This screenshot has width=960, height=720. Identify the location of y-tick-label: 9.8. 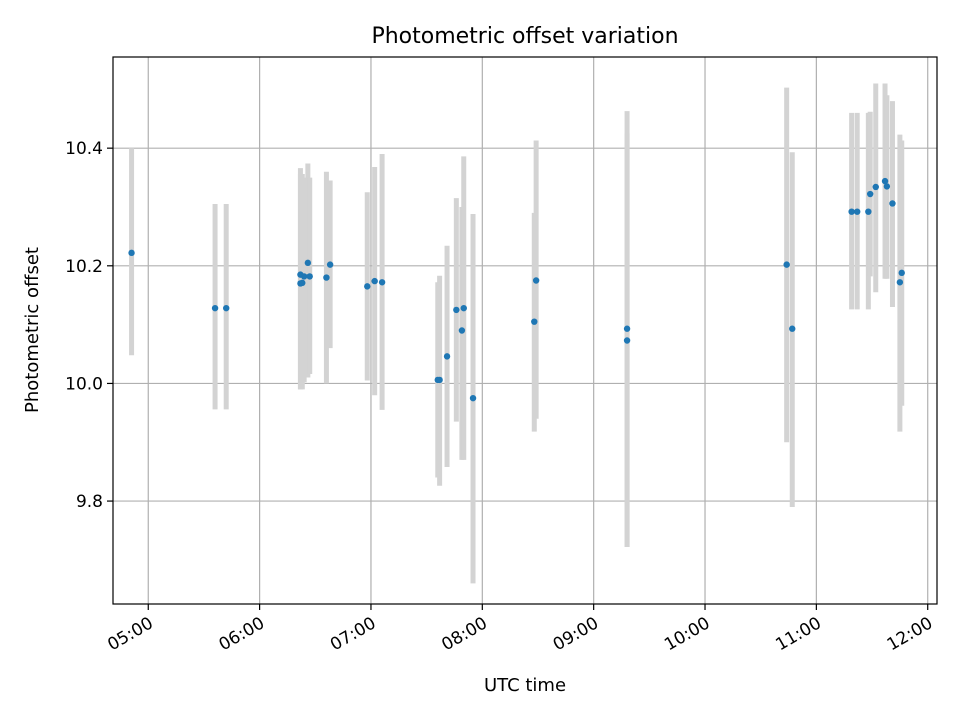
(89, 502).